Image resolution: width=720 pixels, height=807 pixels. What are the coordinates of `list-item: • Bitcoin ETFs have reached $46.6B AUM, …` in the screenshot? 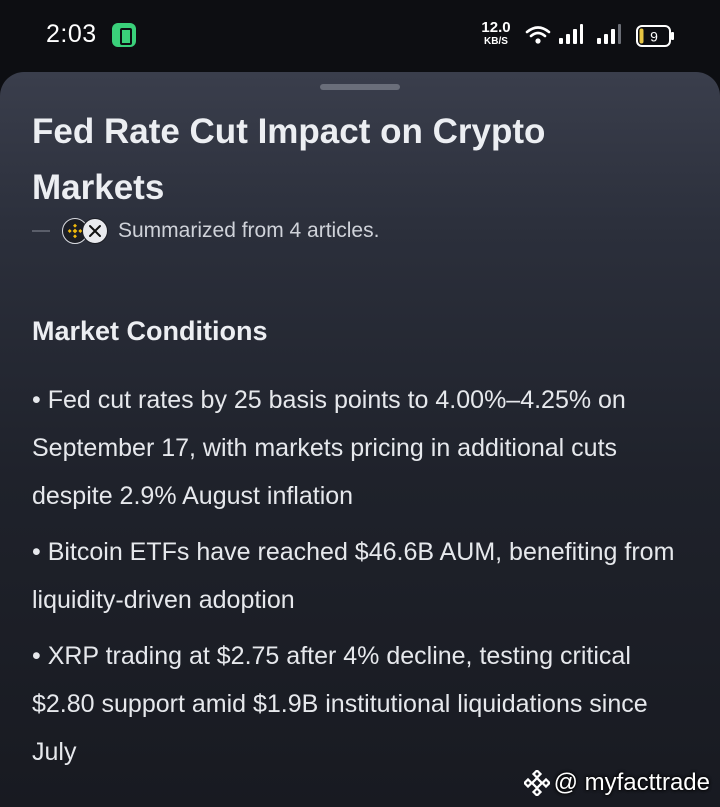 It's located at (353, 576).